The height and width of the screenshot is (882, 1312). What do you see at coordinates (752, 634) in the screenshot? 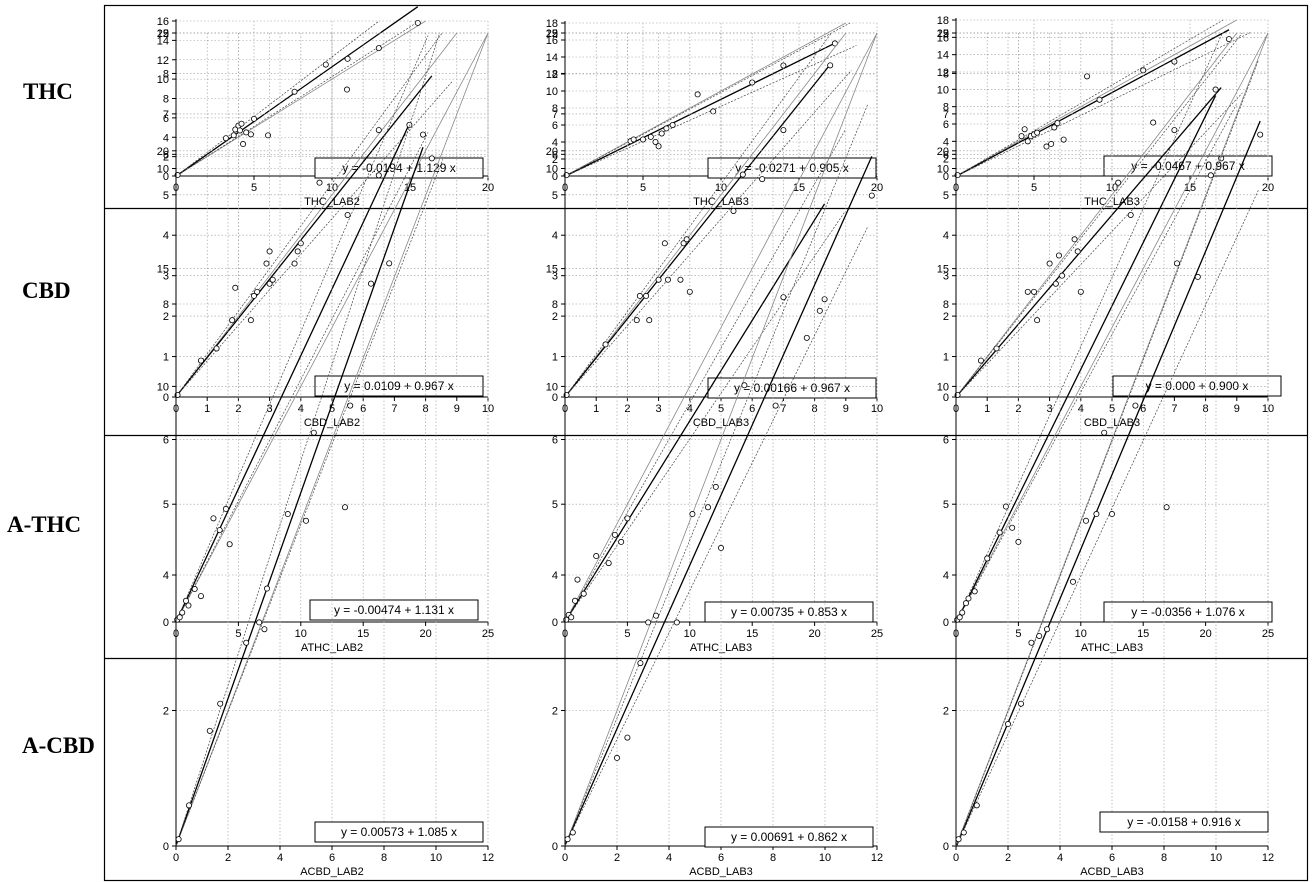
I see `x-tick-label: 15` at bounding box center [752, 634].